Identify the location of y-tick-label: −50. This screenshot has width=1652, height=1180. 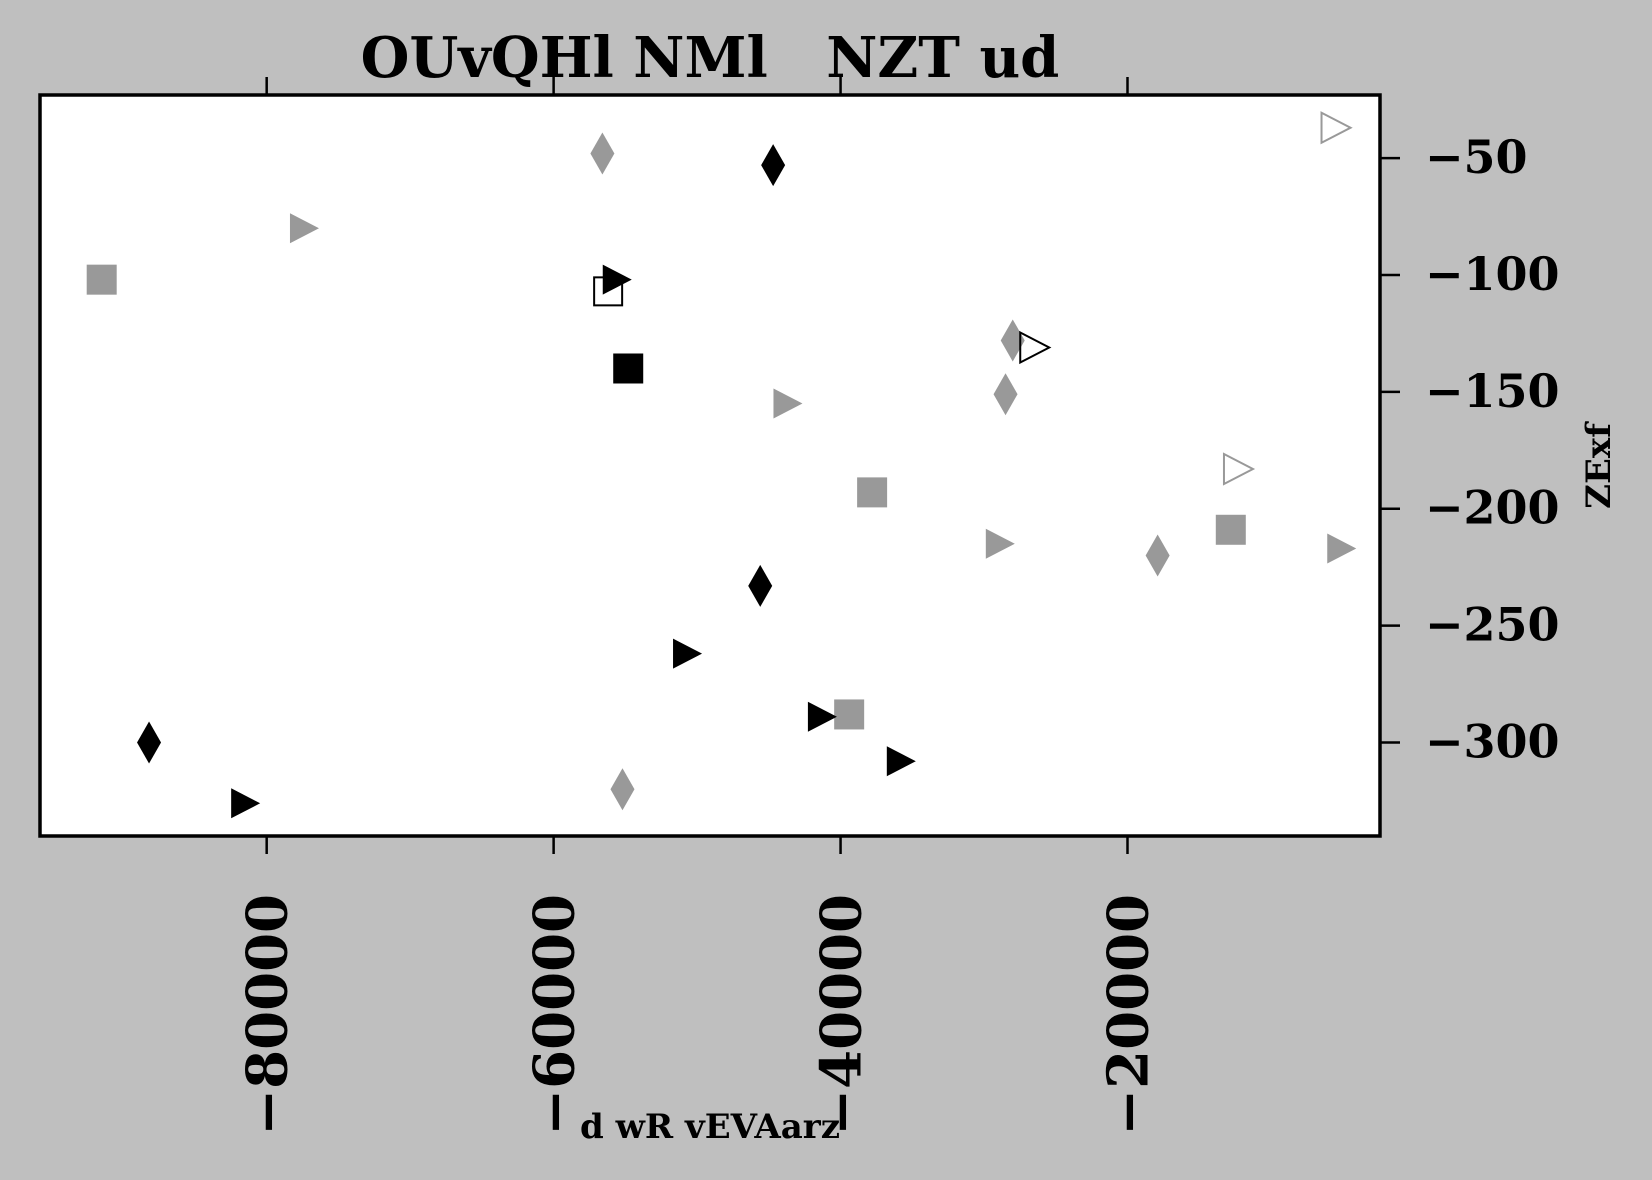
(1476, 157).